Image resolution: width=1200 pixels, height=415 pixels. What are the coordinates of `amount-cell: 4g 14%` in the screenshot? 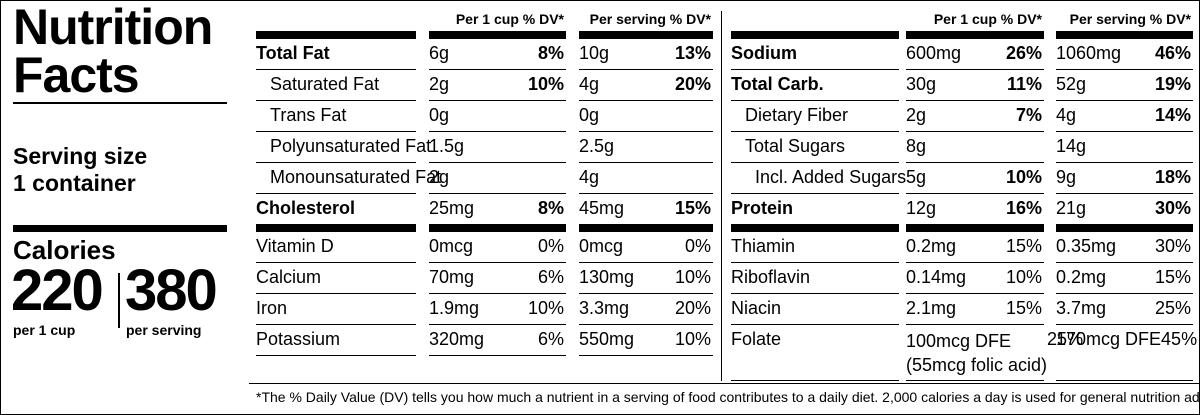 It's located at (1124, 116).